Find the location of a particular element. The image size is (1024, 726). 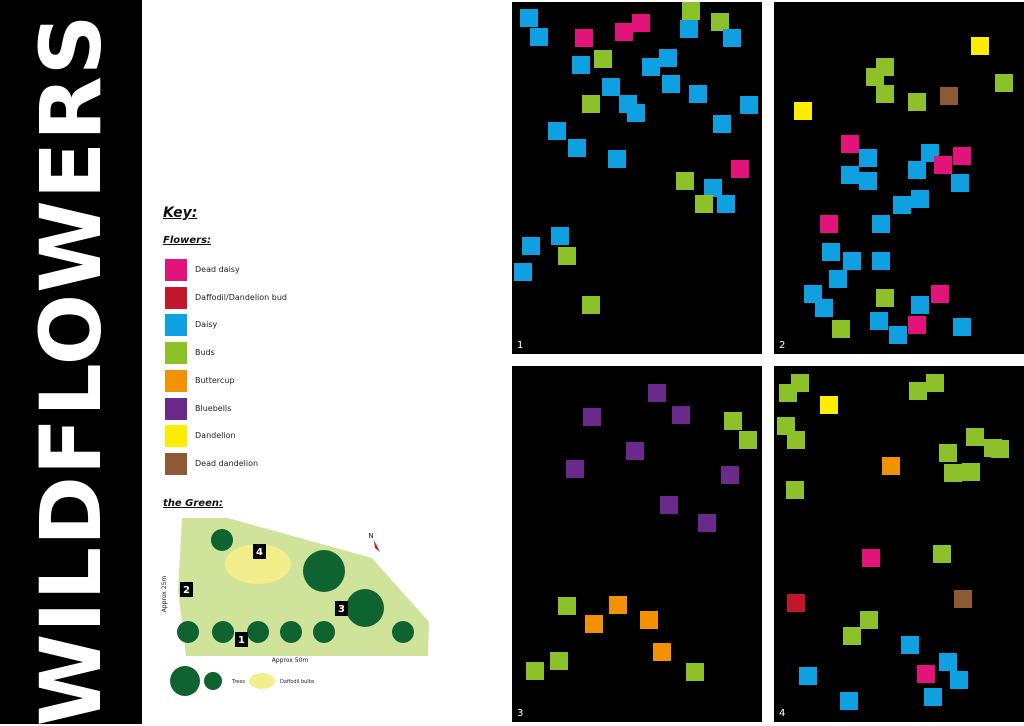

legend-swatch-dandelion is located at coordinates (176, 436).